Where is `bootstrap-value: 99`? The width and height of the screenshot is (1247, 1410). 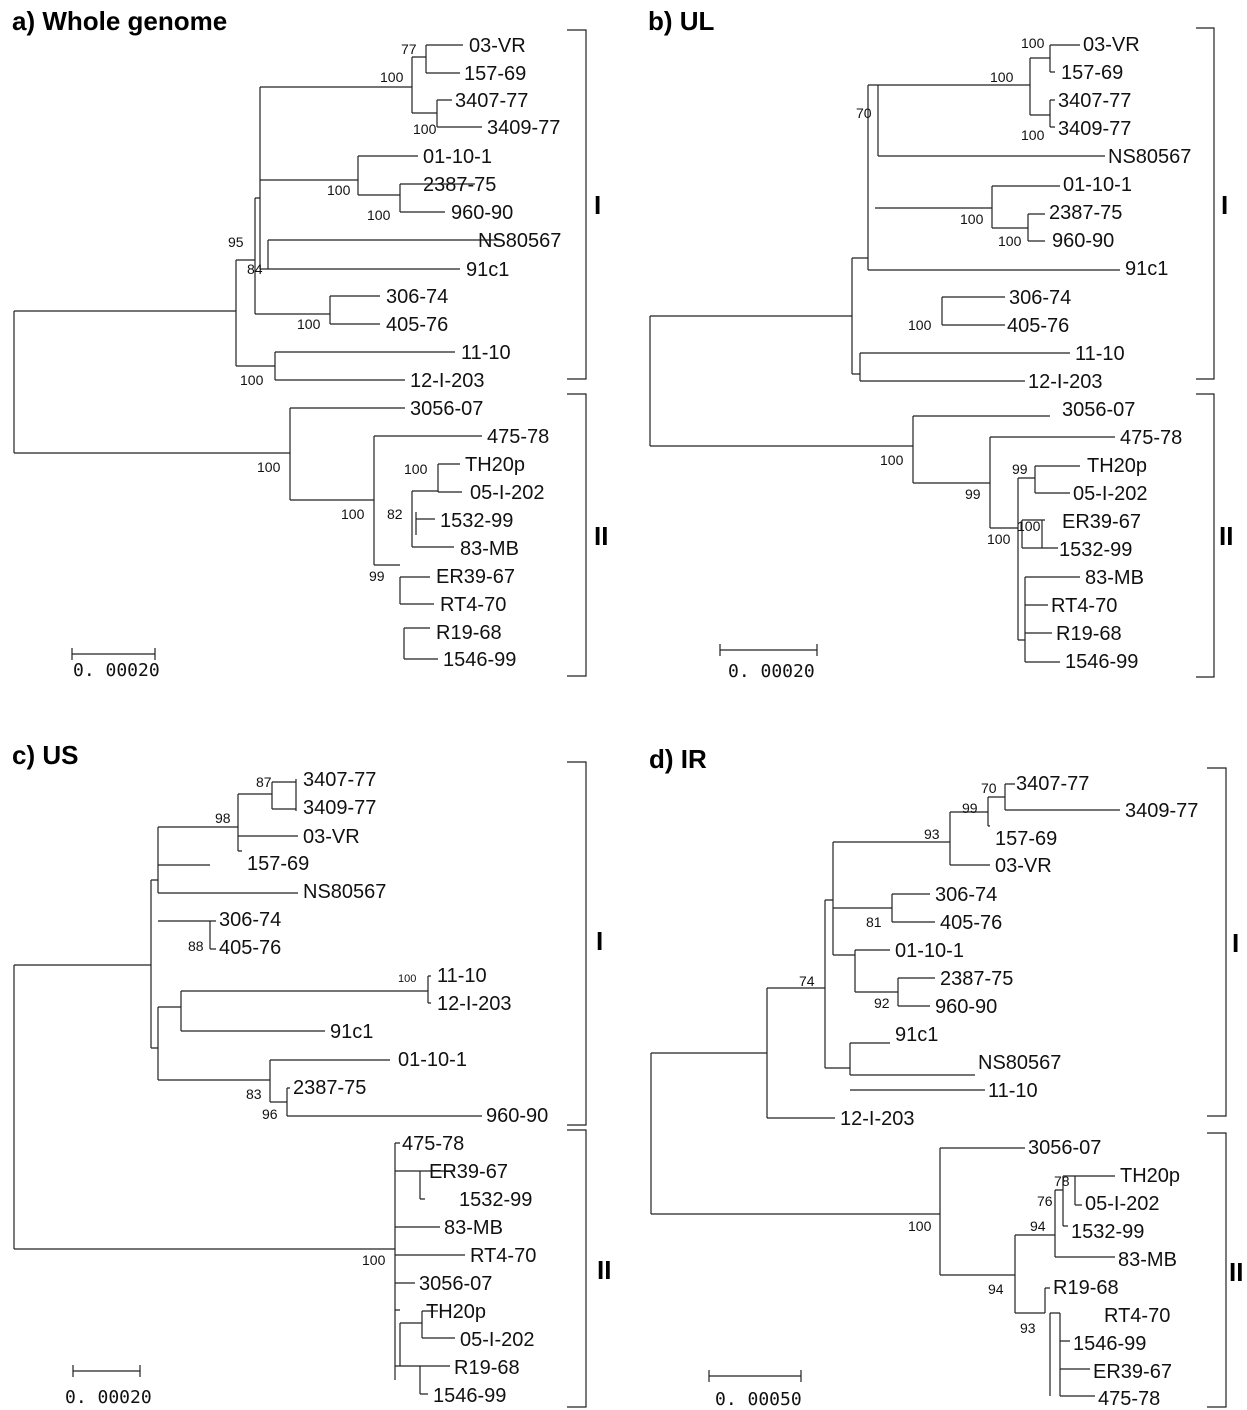
bootstrap-value: 99 is located at coordinates (973, 494).